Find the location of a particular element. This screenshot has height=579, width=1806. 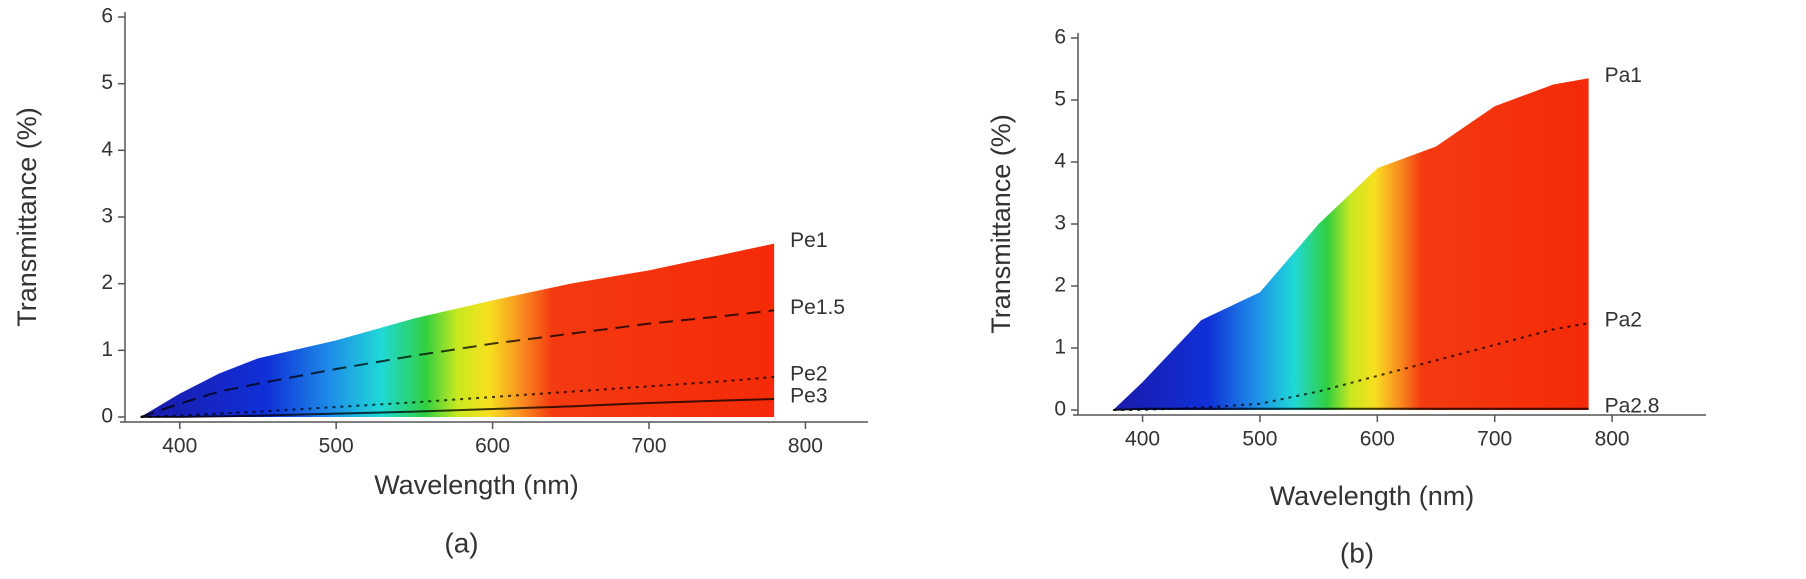

series-name: Pe1 is located at coordinates (808, 240).